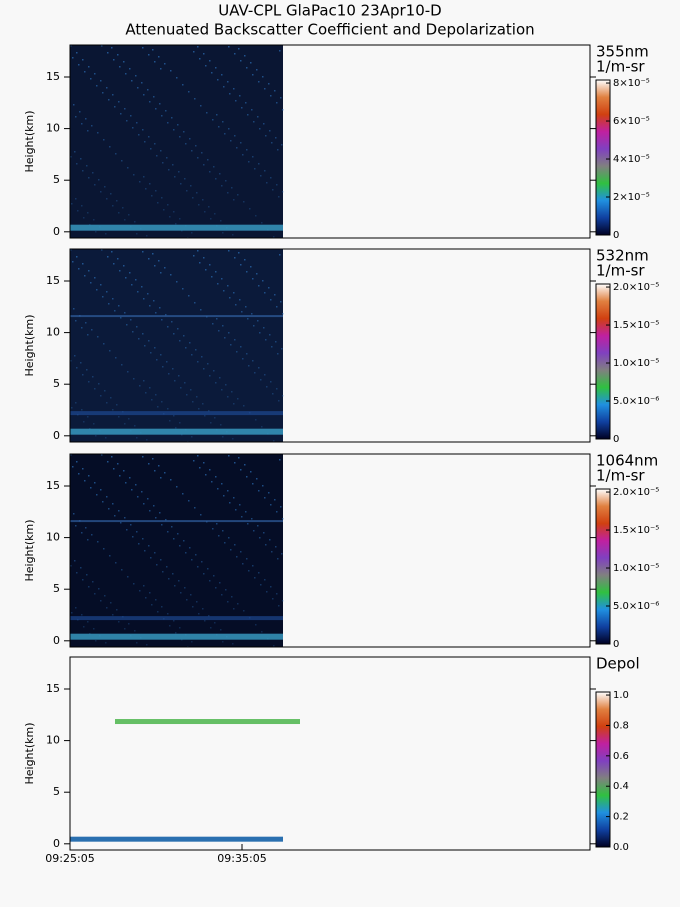 The height and width of the screenshot is (907, 680). Describe the element at coordinates (622, 52) in the screenshot. I see `colorbar-title: 355nm` at that location.